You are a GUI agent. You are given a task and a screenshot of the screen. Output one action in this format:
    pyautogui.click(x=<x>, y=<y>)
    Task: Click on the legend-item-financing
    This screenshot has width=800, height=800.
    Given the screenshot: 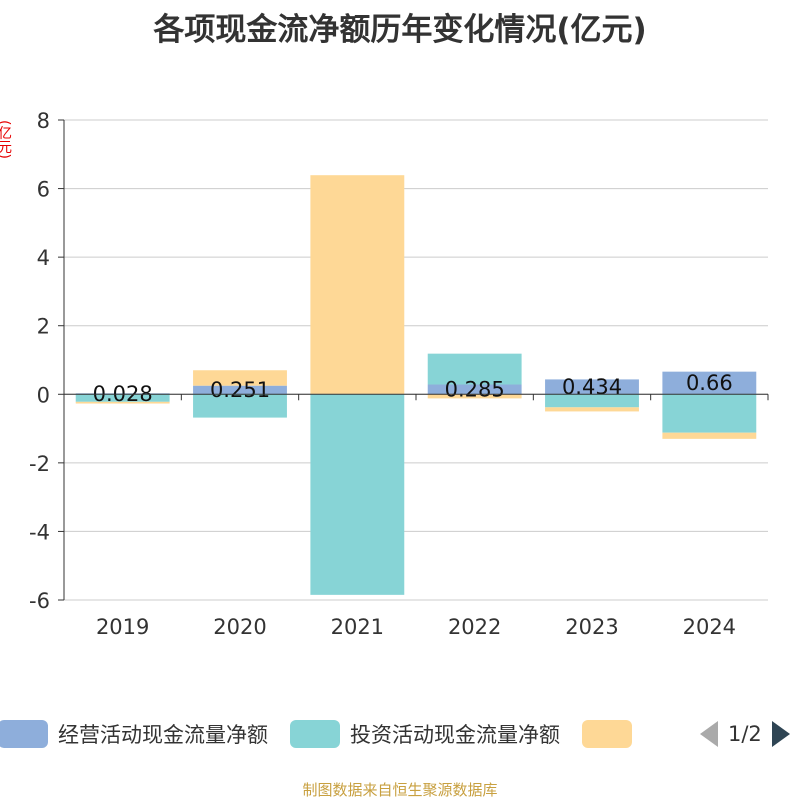 What is the action you would take?
    pyautogui.click(x=612, y=734)
    